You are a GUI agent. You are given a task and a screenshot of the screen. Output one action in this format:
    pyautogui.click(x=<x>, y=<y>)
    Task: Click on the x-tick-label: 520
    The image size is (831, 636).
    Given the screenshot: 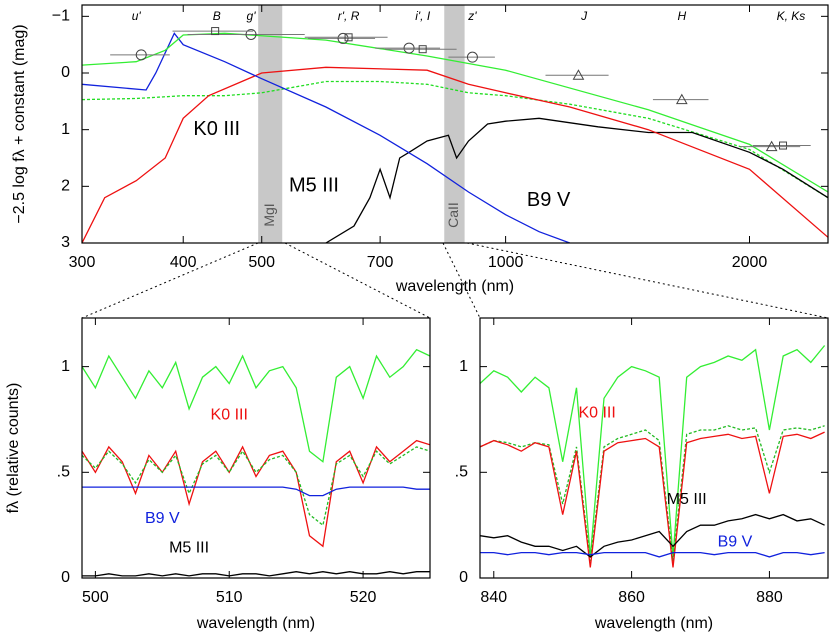 What is the action you would take?
    pyautogui.click(x=363, y=597)
    